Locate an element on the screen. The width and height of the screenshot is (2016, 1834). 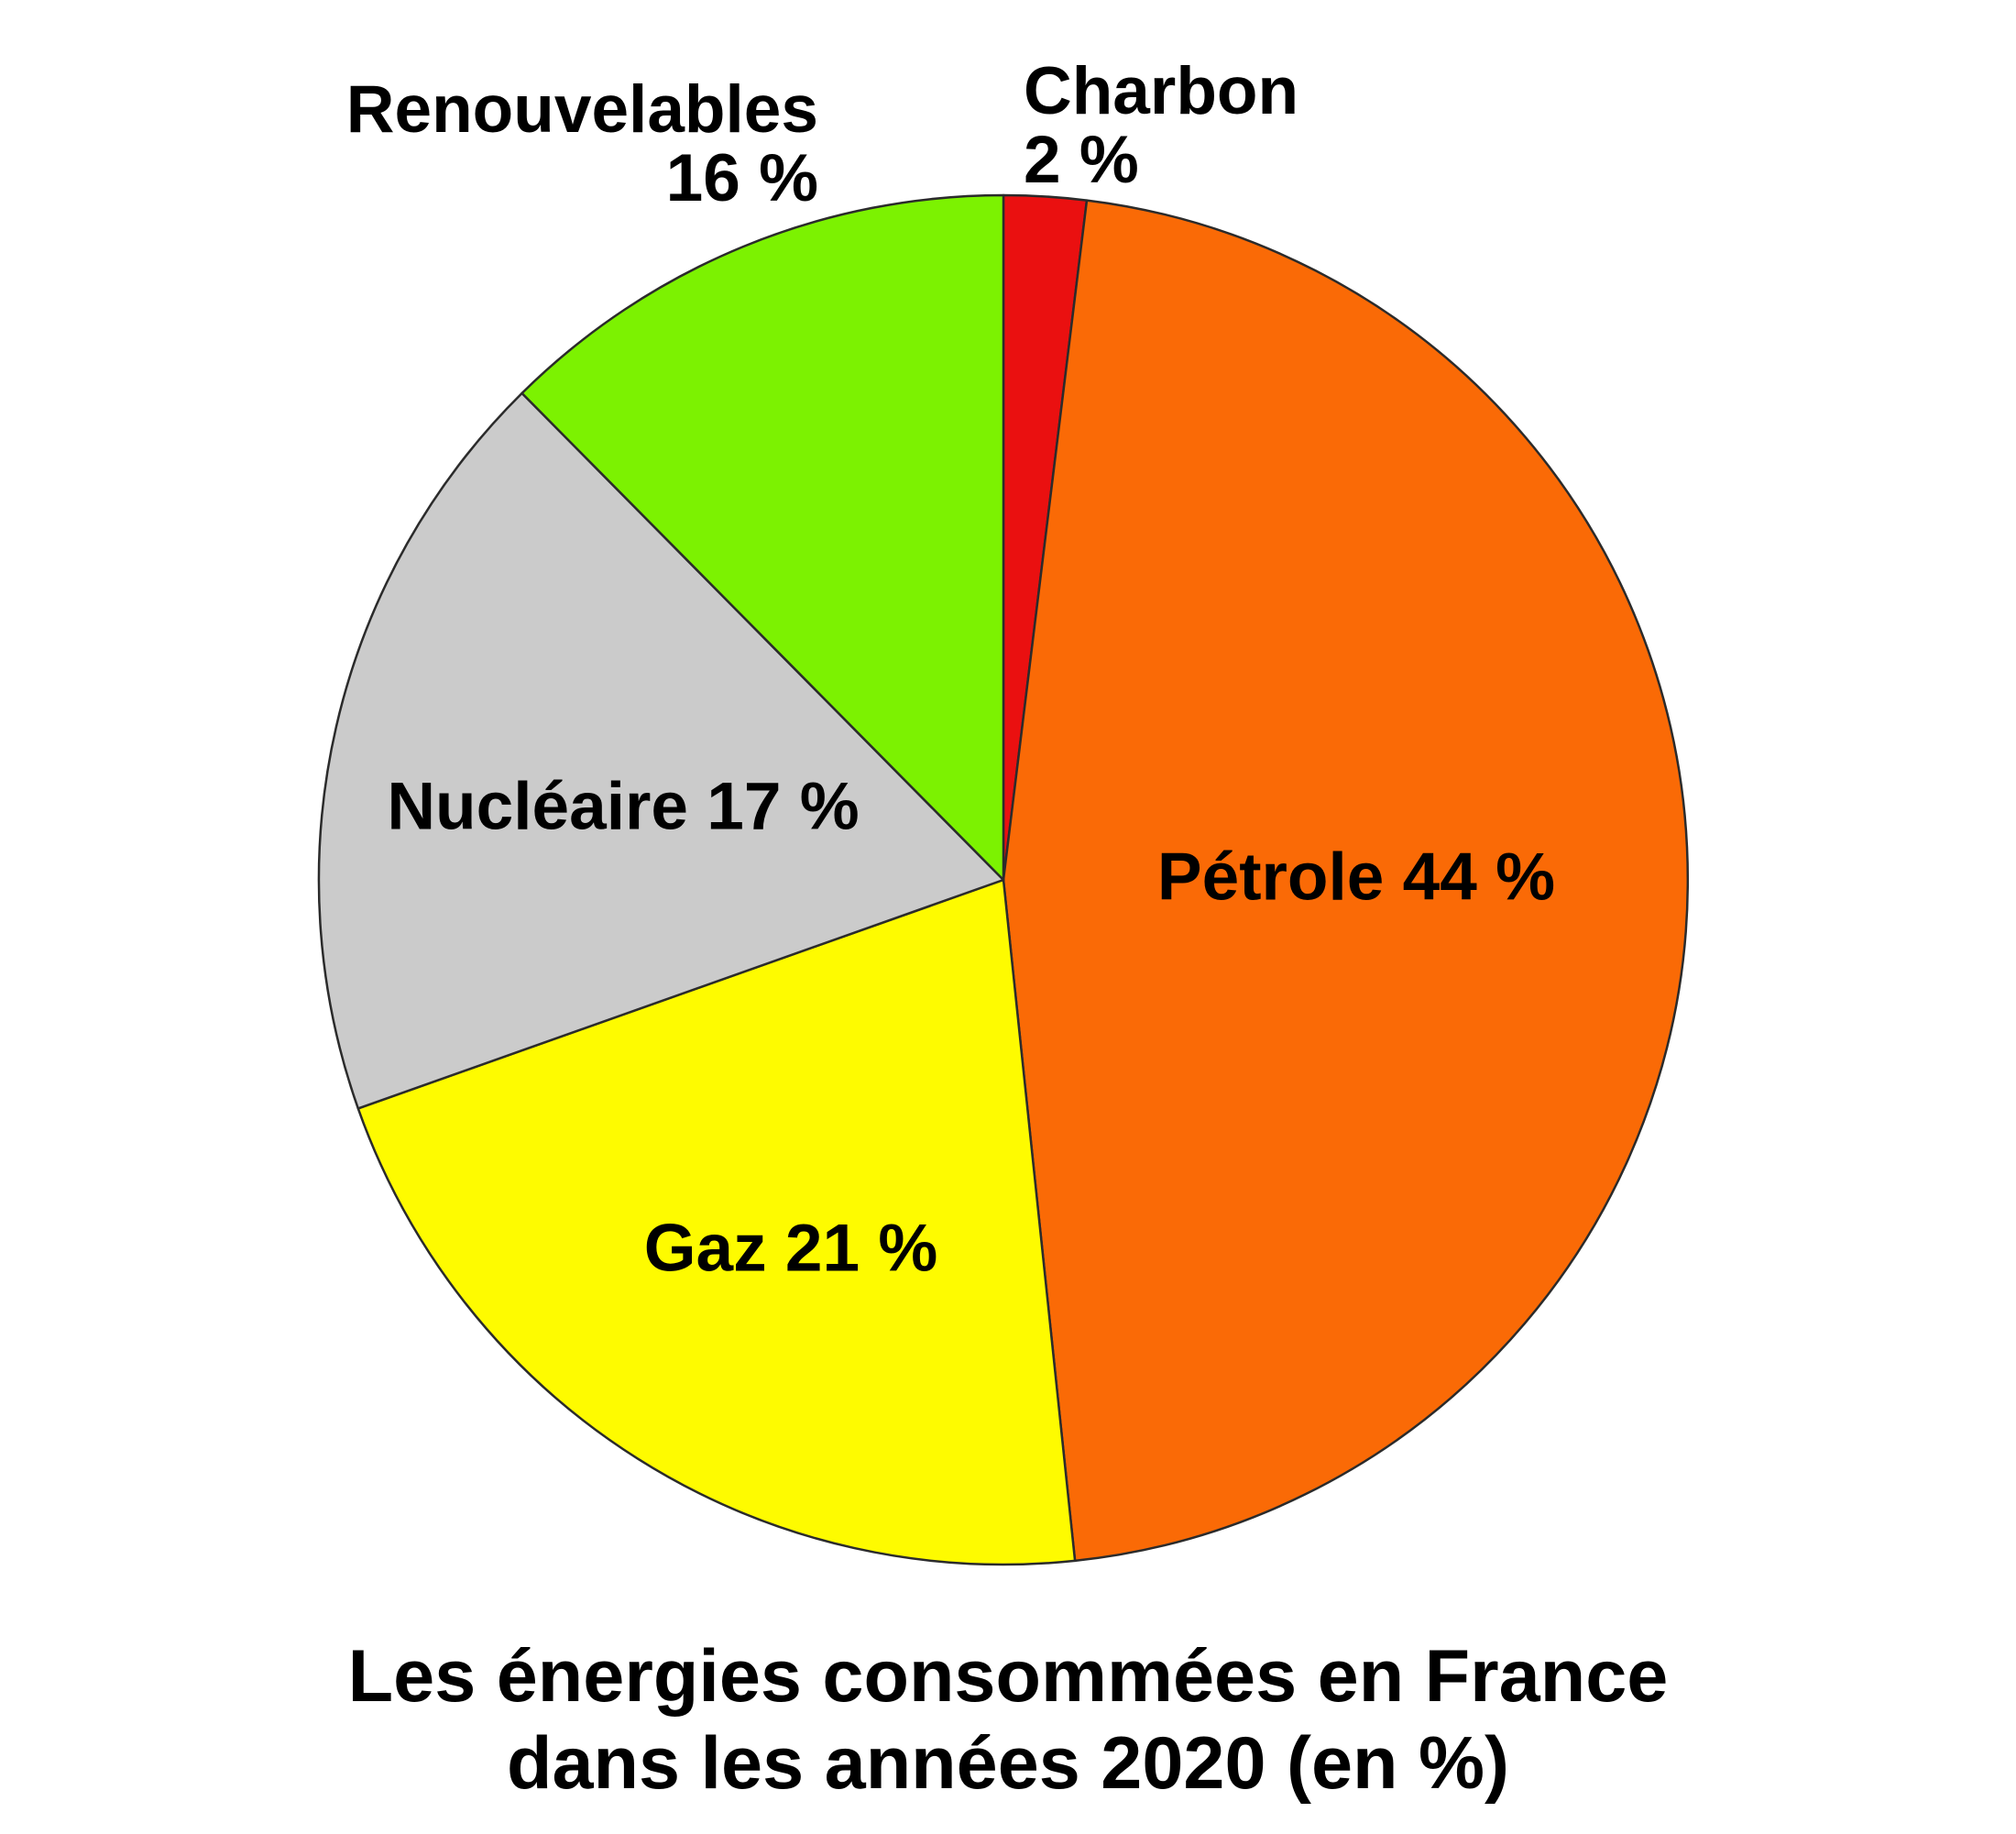
pie-slice-gaz is located at coordinates (716, 1222).